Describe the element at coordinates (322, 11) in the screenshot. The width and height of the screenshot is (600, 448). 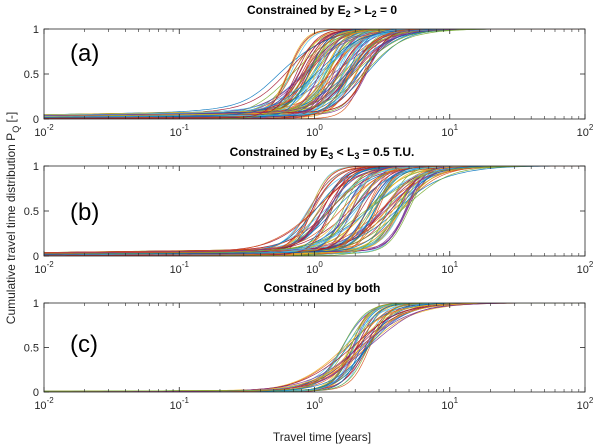
I see `panel-a-title: Constrained by E2 > L2 = 0` at that location.